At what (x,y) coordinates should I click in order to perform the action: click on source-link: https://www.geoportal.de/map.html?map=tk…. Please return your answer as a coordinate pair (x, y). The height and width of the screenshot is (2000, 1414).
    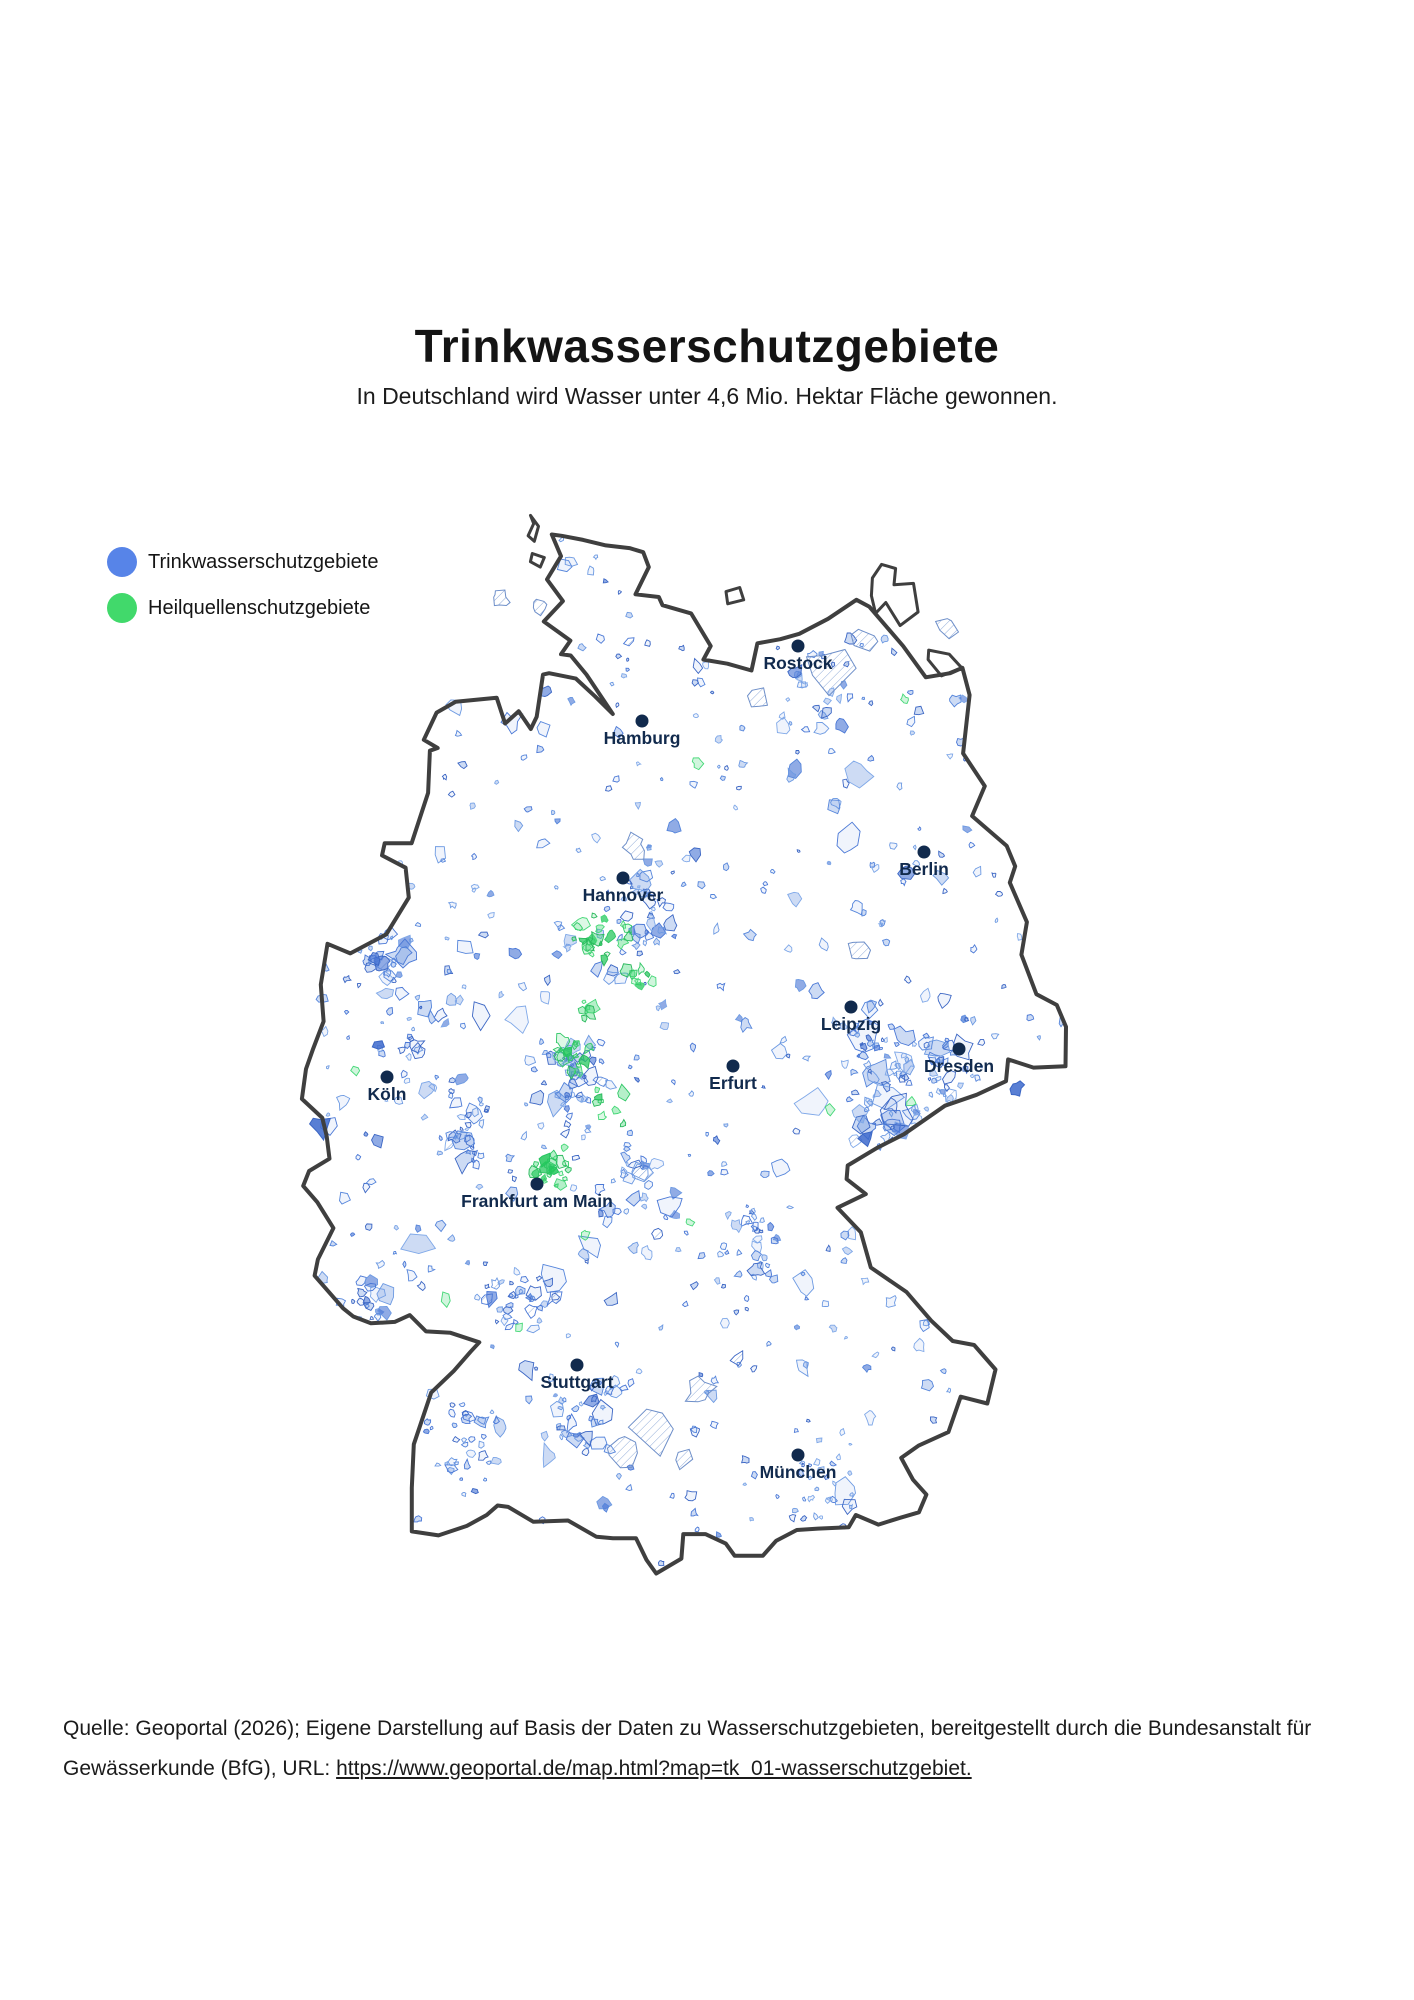
    Looking at the image, I should click on (654, 1768).